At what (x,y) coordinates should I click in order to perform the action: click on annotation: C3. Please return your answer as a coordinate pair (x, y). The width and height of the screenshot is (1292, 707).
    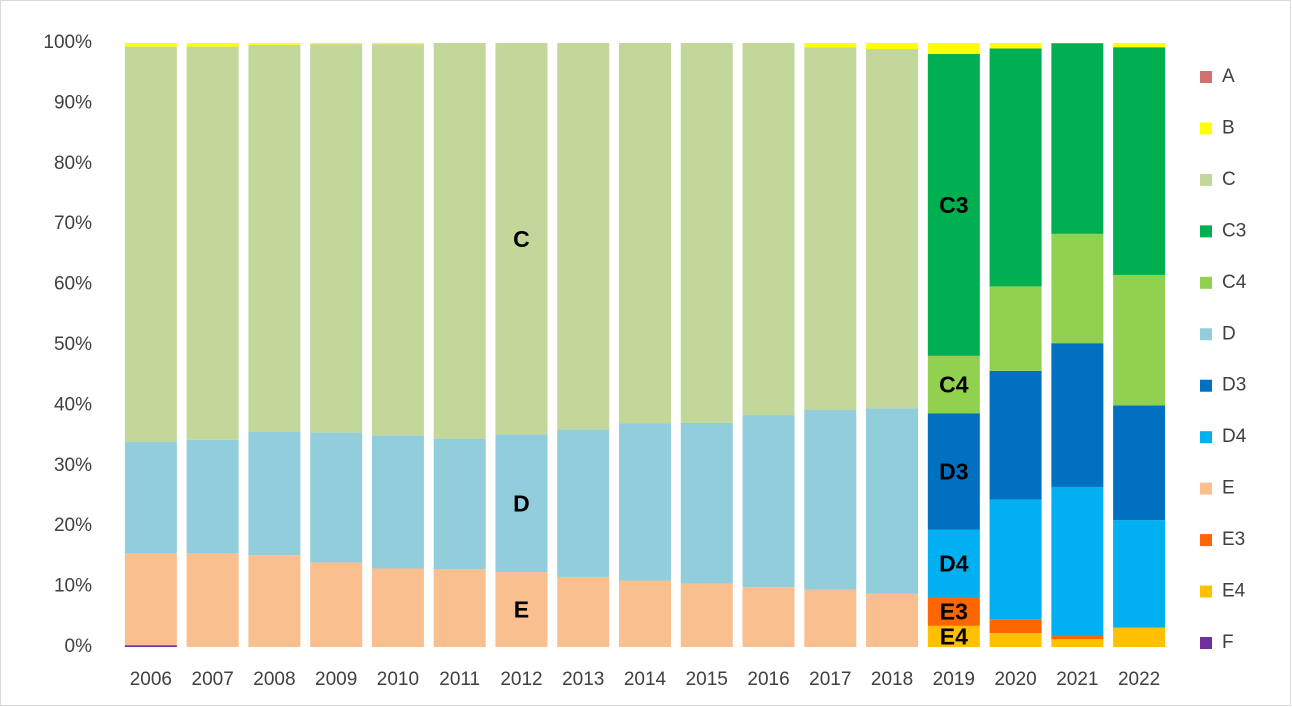
    Looking at the image, I should click on (953, 205).